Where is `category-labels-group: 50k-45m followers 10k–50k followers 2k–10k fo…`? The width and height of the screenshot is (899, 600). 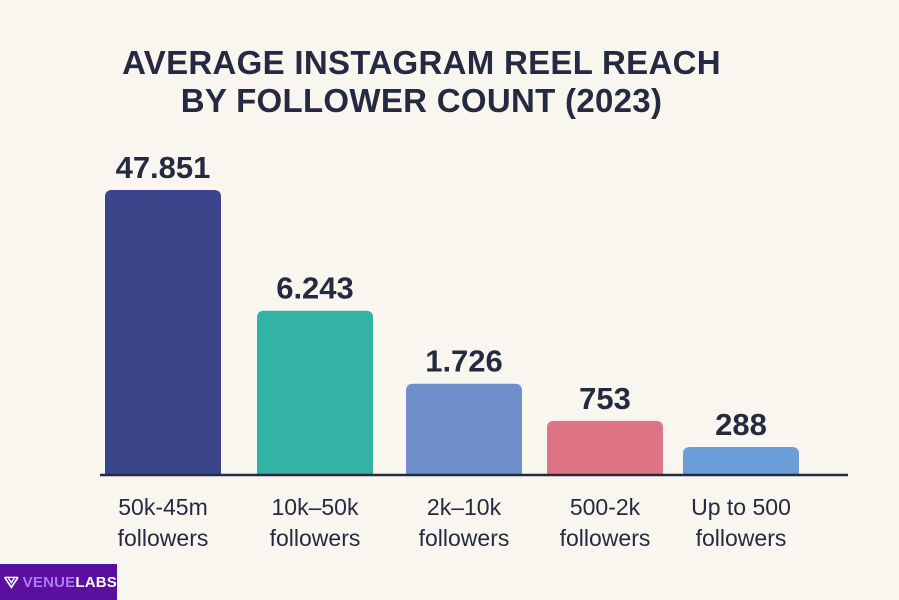
category-labels-group: 50k-45m followers 10k–50k followers 2k–10k fo… is located at coordinates (454, 522).